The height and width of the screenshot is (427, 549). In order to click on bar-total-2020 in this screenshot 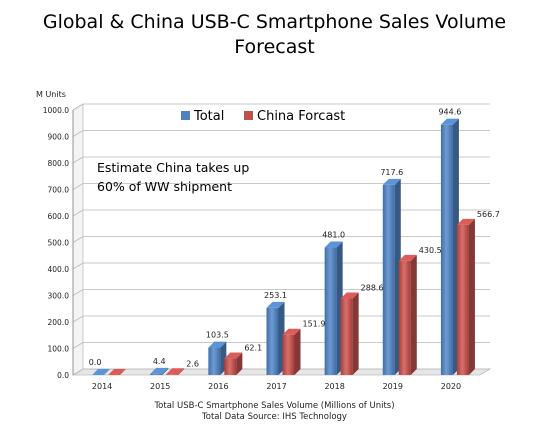, I will do `click(449, 246)`.